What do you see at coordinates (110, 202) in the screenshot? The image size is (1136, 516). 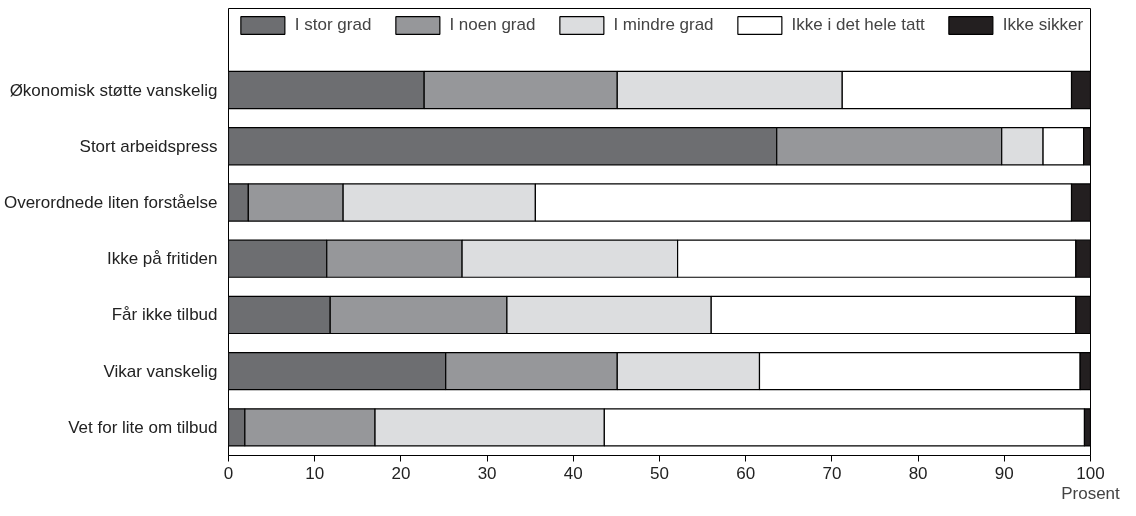 I see `y-tick-label: Overordnede liten forståelse` at bounding box center [110, 202].